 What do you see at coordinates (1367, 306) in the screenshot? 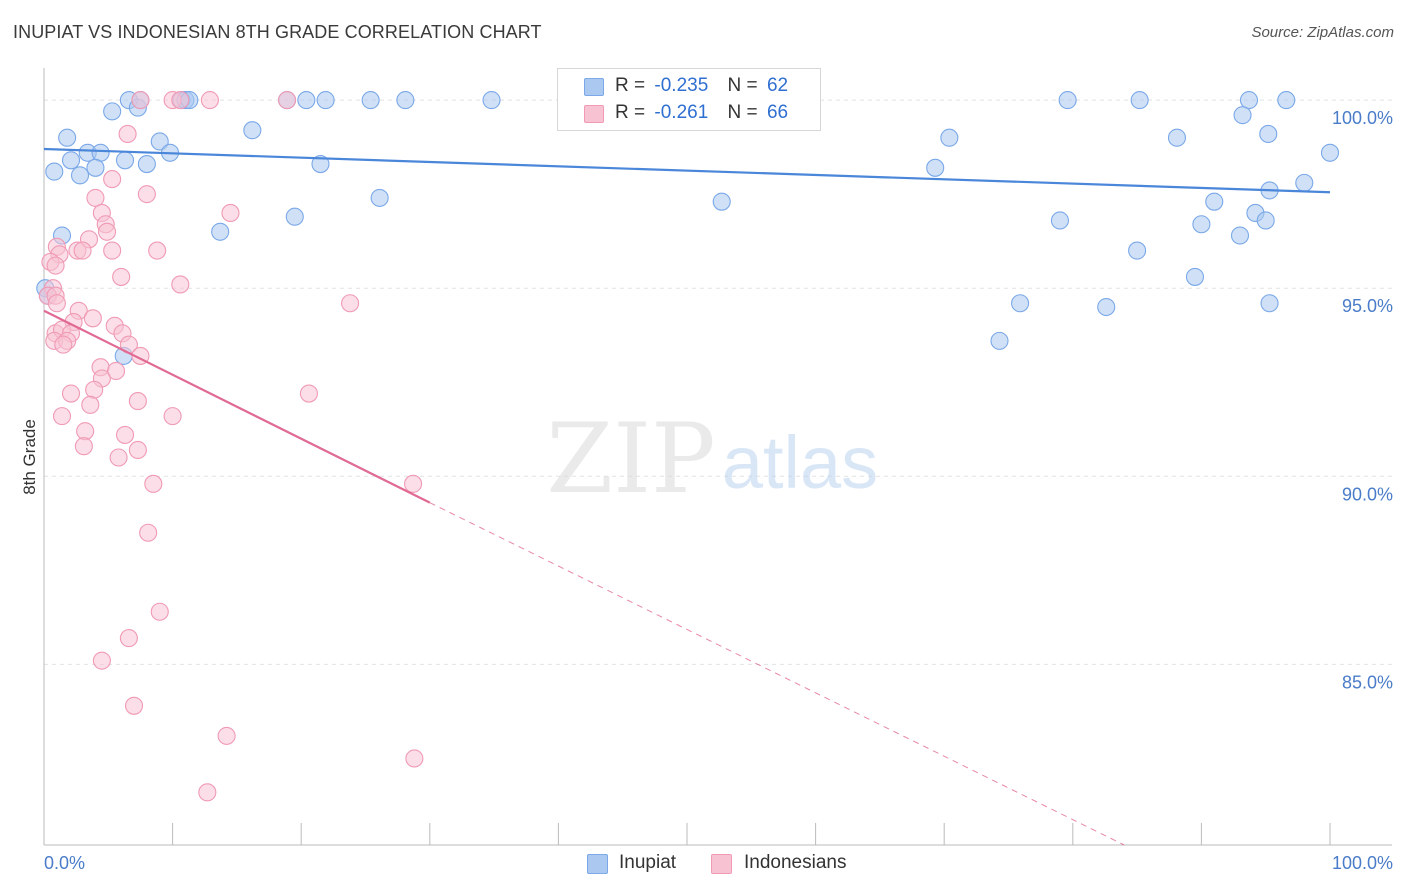
I see `y-tick-label: 95.0%` at bounding box center [1367, 306].